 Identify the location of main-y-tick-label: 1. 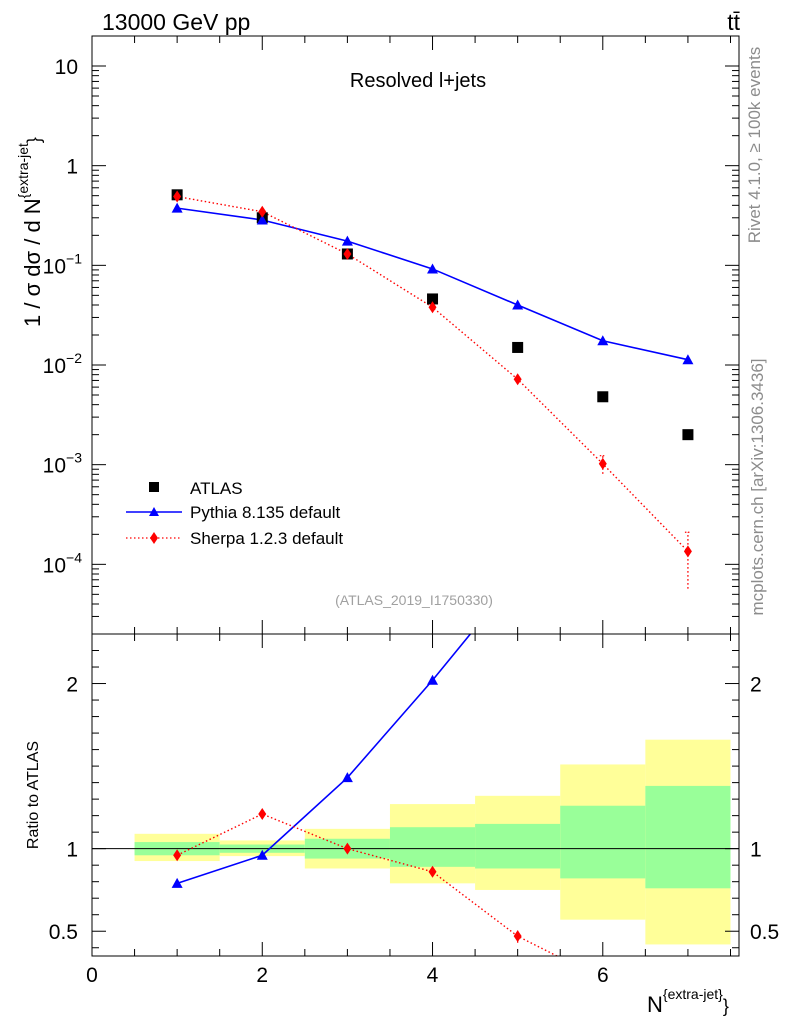
(72, 167).